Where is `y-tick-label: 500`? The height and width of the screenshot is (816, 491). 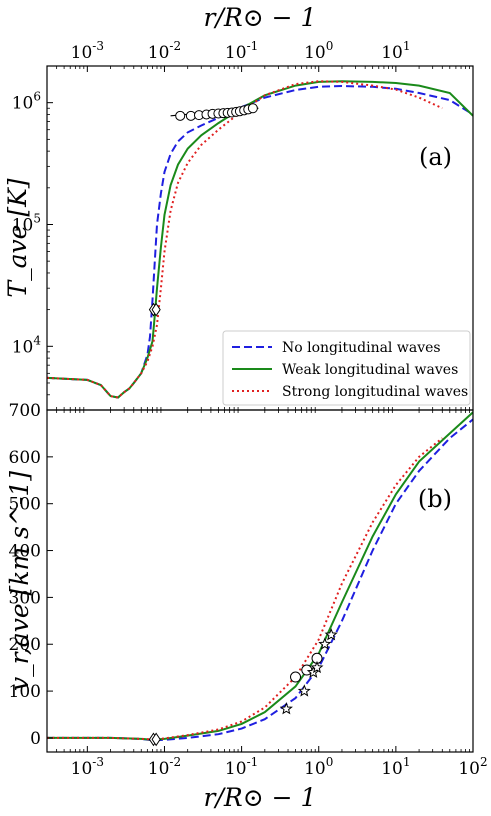 y-tick-label: 500 is located at coordinates (25, 505).